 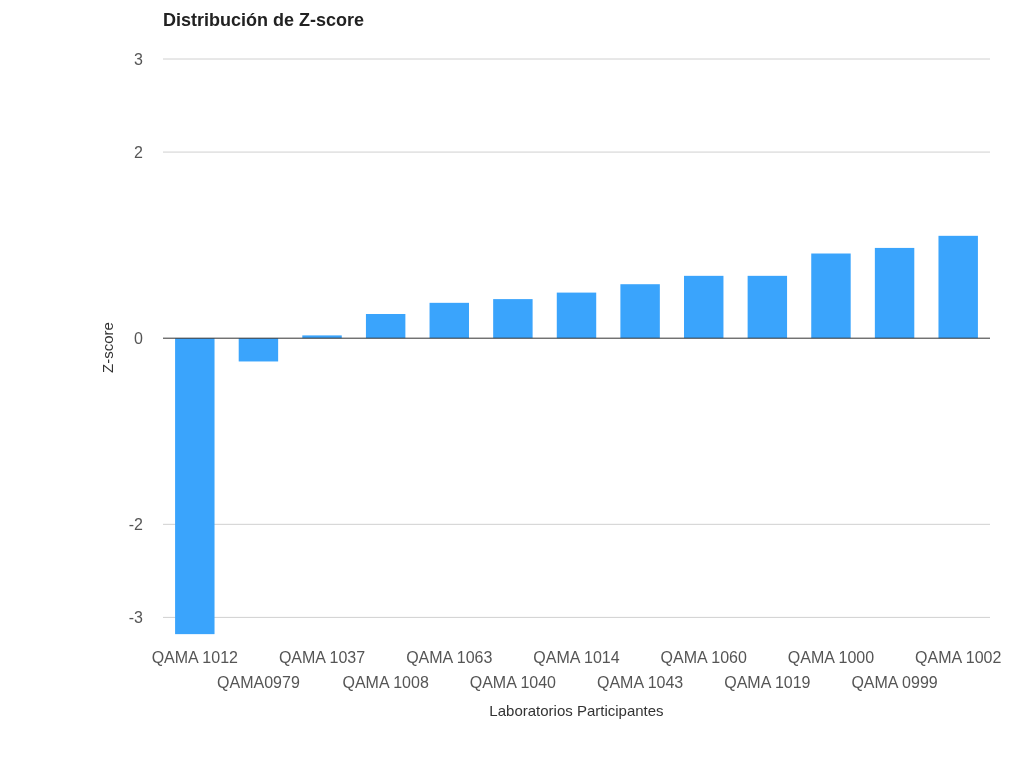 I want to click on y-tick-label: -2, so click(x=136, y=524).